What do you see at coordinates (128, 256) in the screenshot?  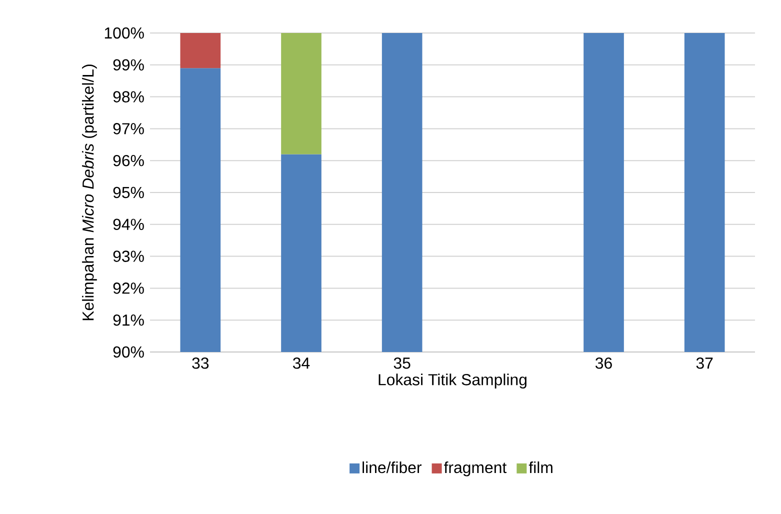 I see `y-tick-label: 93%` at bounding box center [128, 256].